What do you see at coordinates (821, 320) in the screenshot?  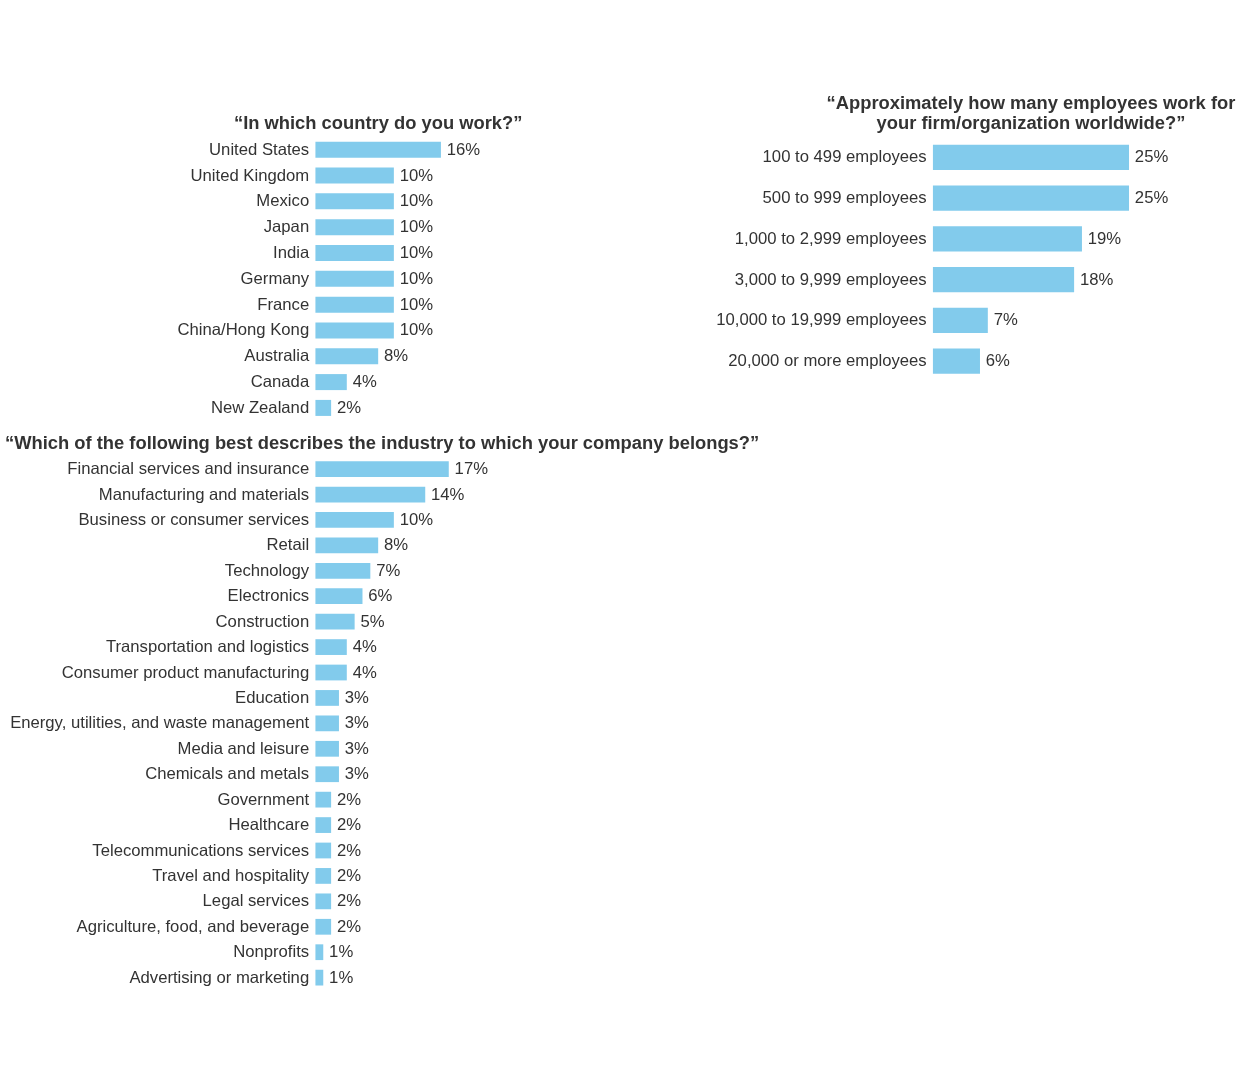 I see `y-tick-label: 10,000 to 19,999 employees` at bounding box center [821, 320].